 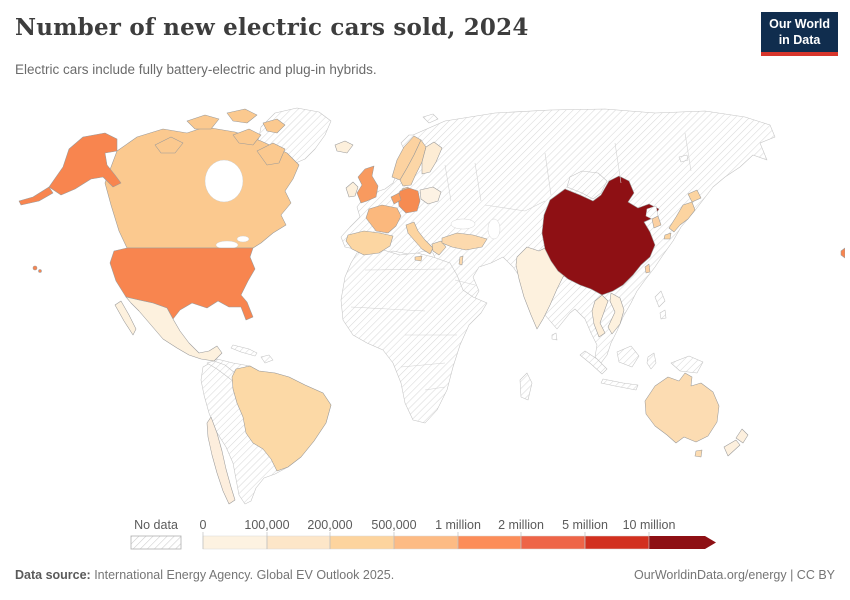 I want to click on legend-ticks, so click(x=426, y=540).